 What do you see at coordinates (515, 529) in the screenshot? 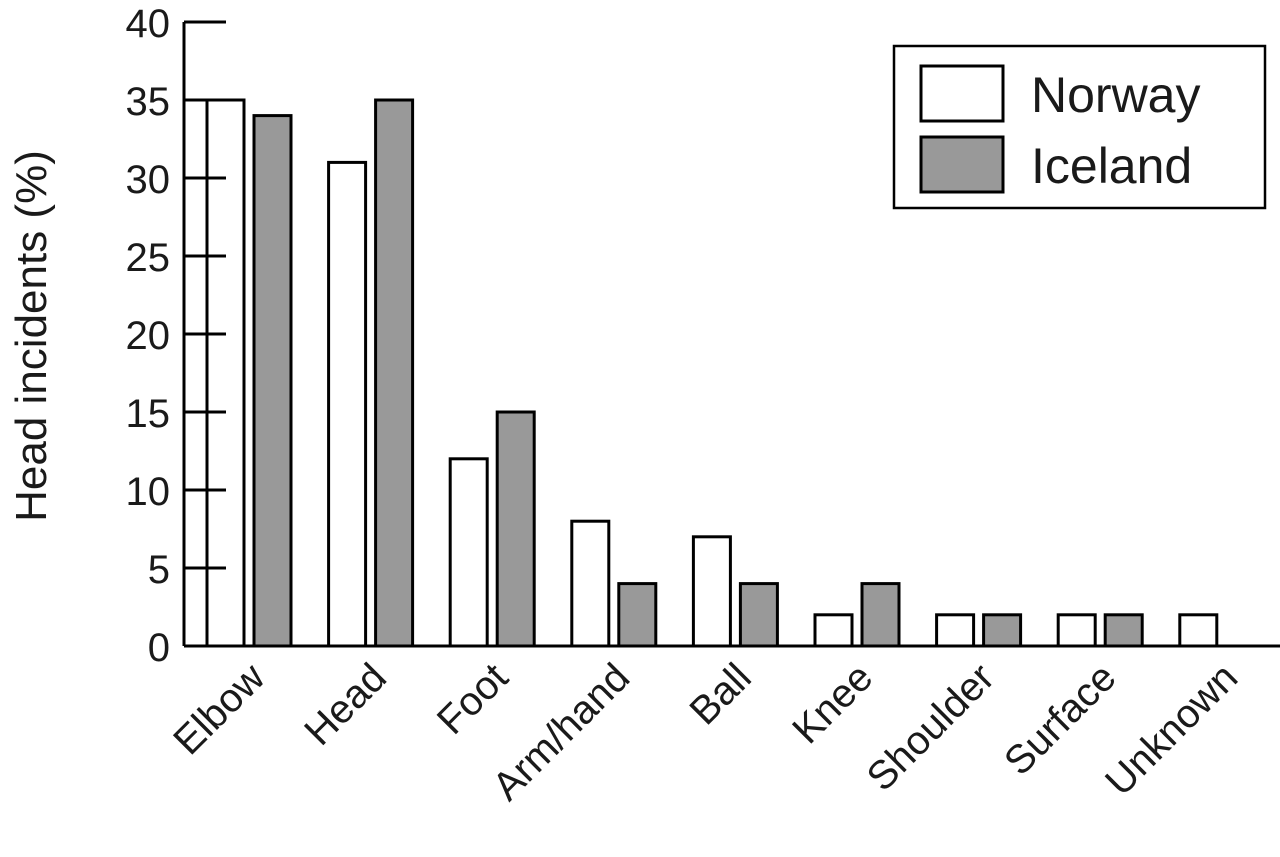
I see `bar-iceland-foot` at bounding box center [515, 529].